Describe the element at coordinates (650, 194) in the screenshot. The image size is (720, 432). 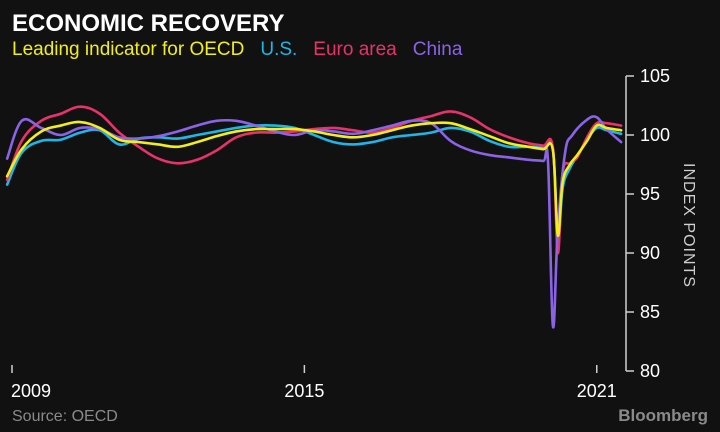
I see `y-tick-label: 95` at that location.